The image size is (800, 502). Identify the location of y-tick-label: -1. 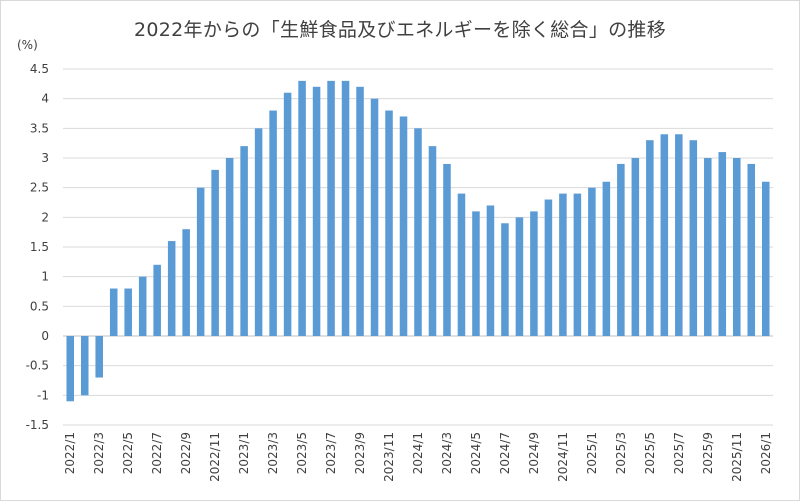
(43, 395).